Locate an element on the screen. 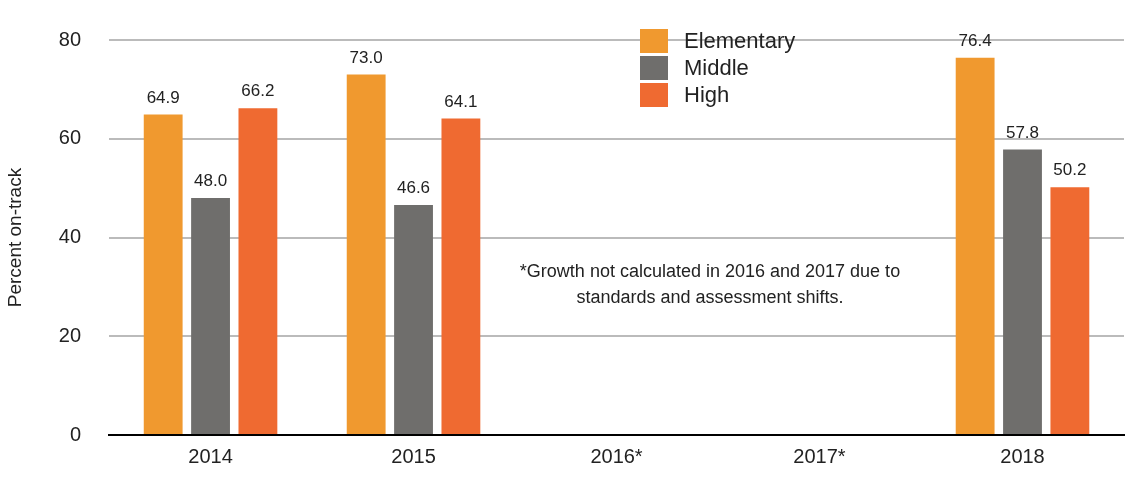 The width and height of the screenshot is (1134, 483). data-label: 57.8 is located at coordinates (1022, 132).